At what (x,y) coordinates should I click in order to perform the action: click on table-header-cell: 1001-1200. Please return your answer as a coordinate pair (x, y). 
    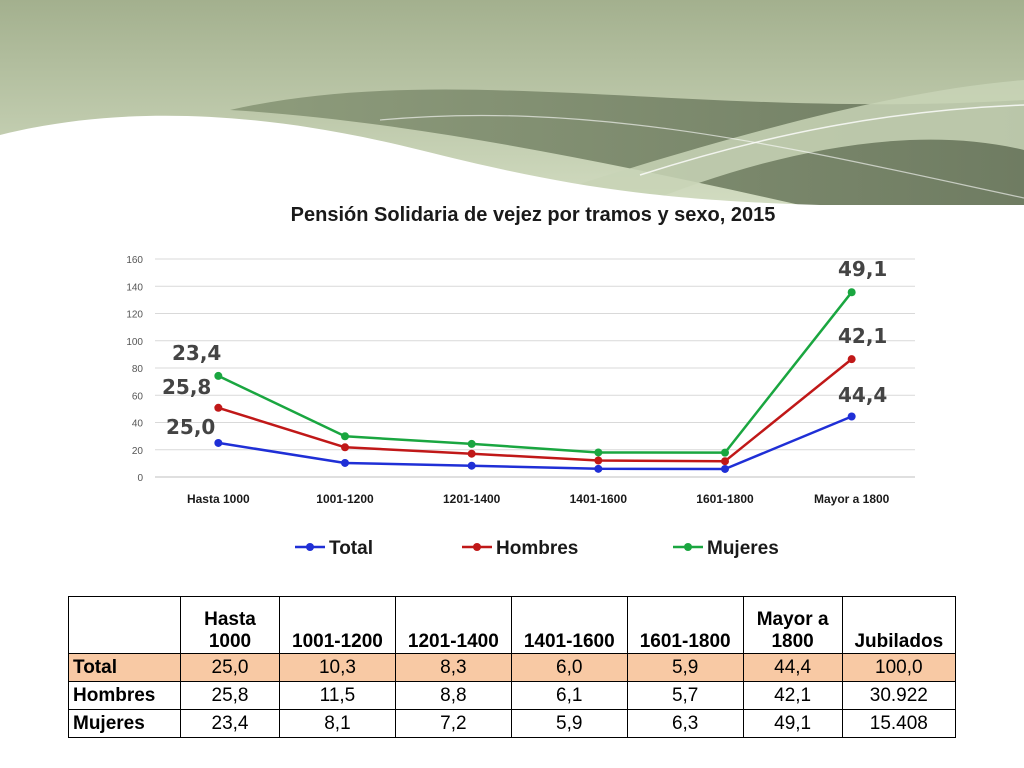
    Looking at the image, I should click on (337, 625).